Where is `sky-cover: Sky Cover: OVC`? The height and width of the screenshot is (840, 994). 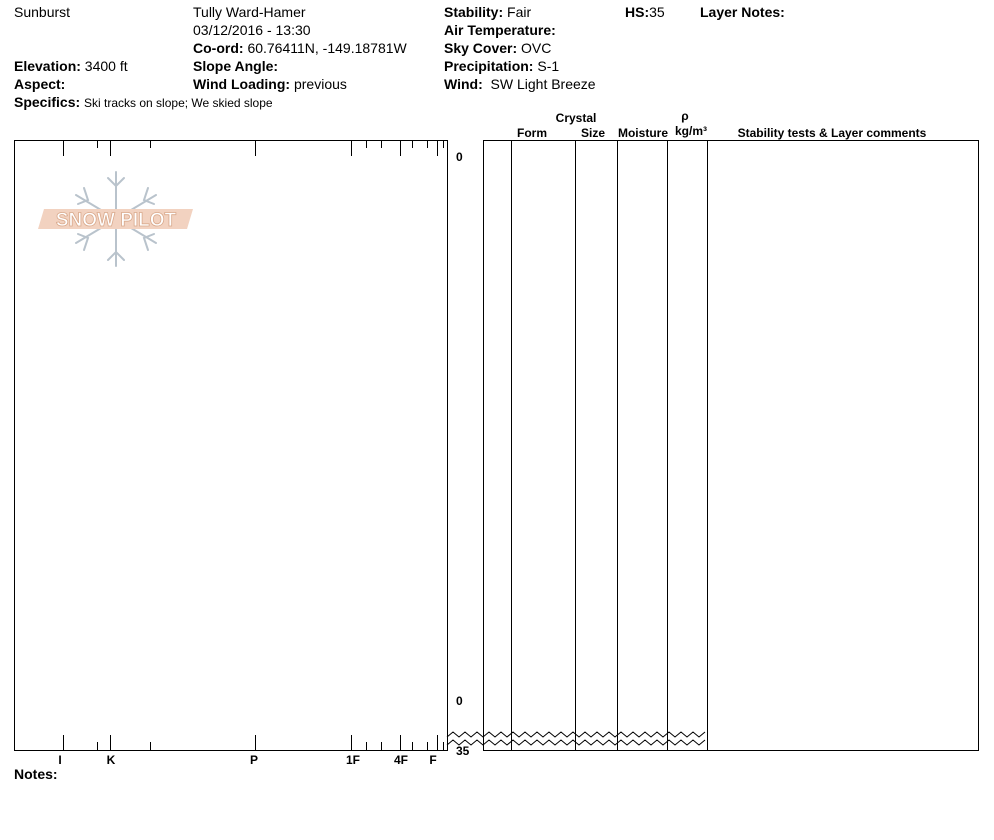
sky-cover: Sky Cover: OVC is located at coordinates (497, 48).